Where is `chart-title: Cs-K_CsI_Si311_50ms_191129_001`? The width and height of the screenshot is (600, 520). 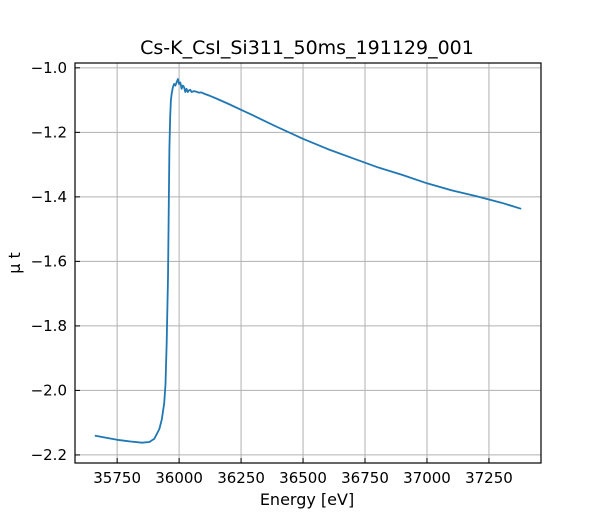
chart-title: Cs-K_CsI_Si311_50ms_191129_001 is located at coordinates (307, 48).